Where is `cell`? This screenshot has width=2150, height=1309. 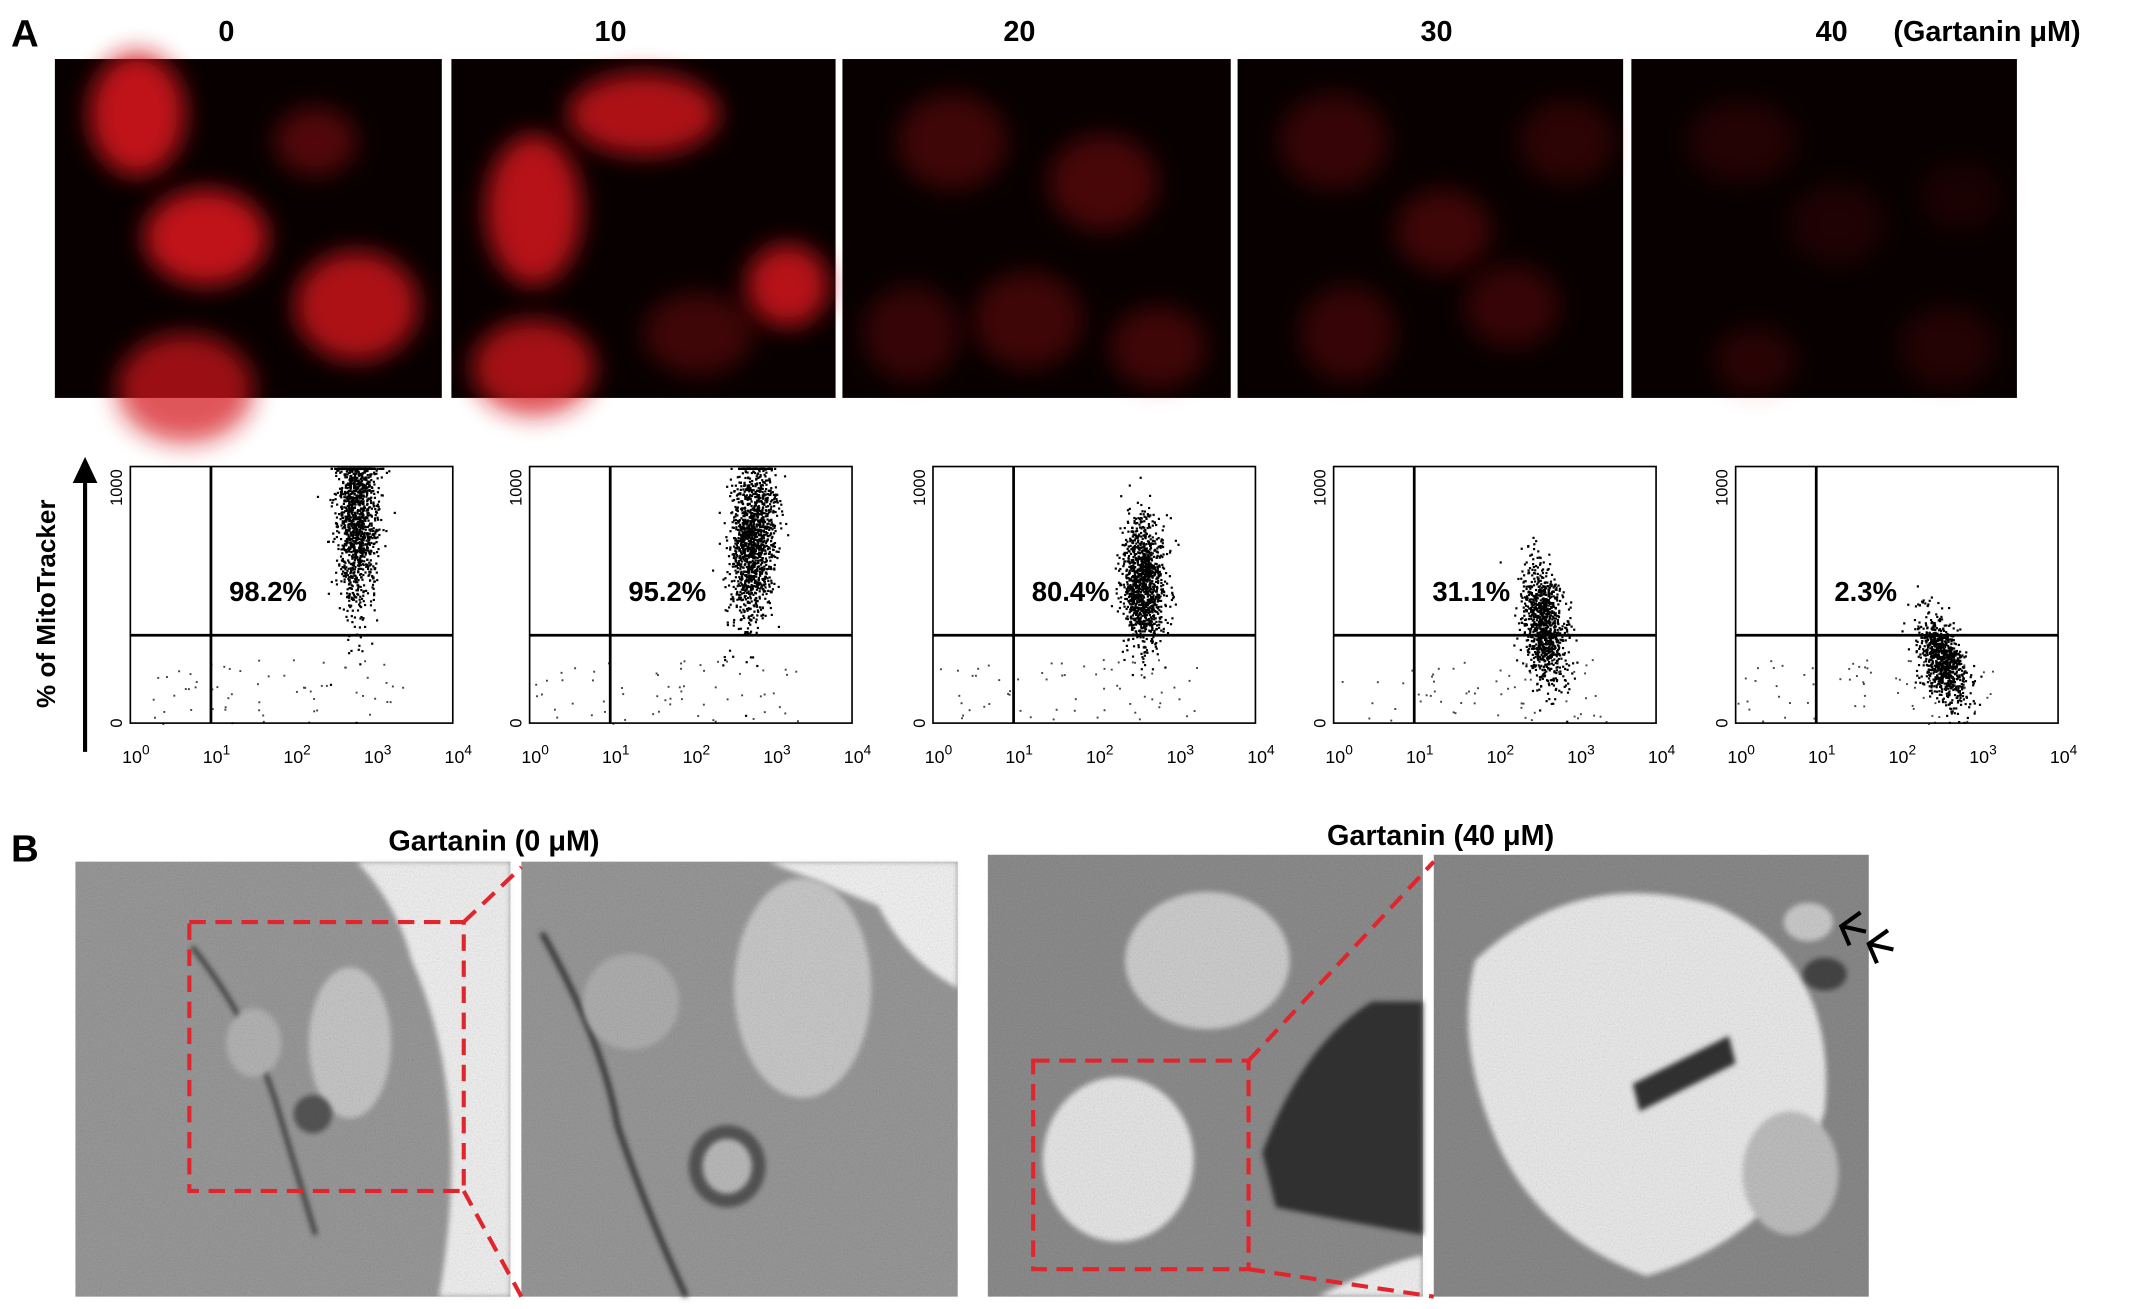 cell is located at coordinates (1960, 196).